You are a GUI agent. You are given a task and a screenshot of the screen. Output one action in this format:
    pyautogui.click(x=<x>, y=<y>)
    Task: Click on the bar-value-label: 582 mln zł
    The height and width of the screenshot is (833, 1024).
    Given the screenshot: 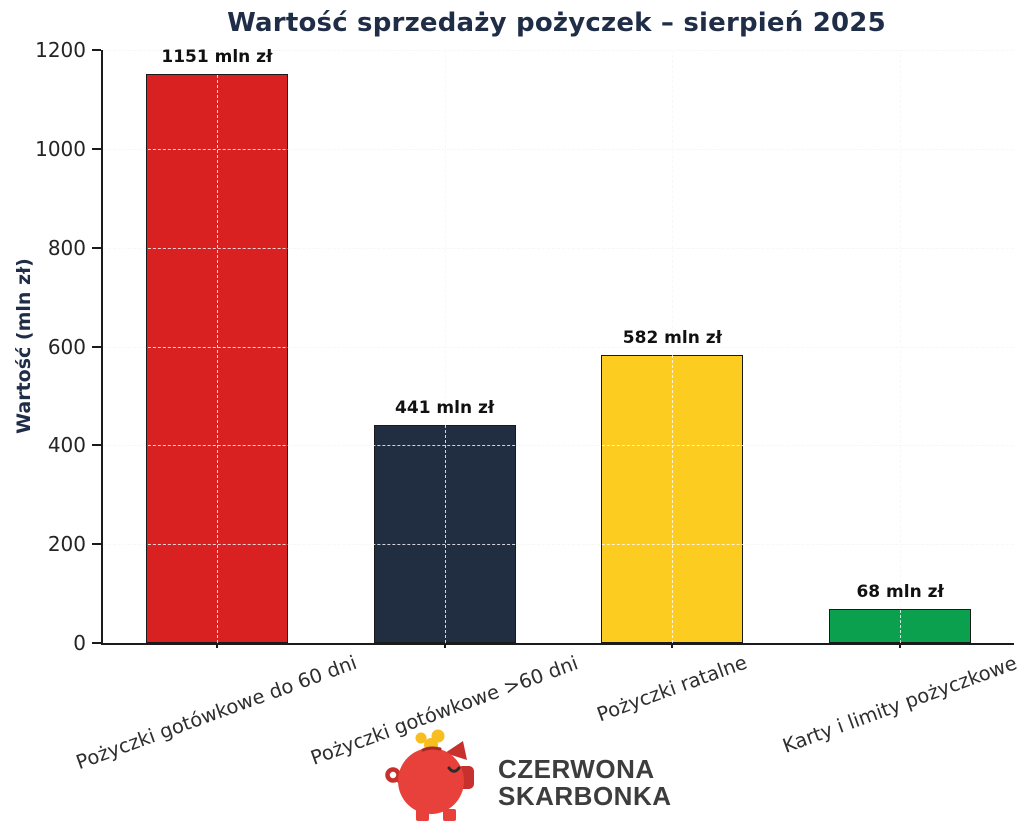 What is the action you would take?
    pyautogui.click(x=672, y=338)
    